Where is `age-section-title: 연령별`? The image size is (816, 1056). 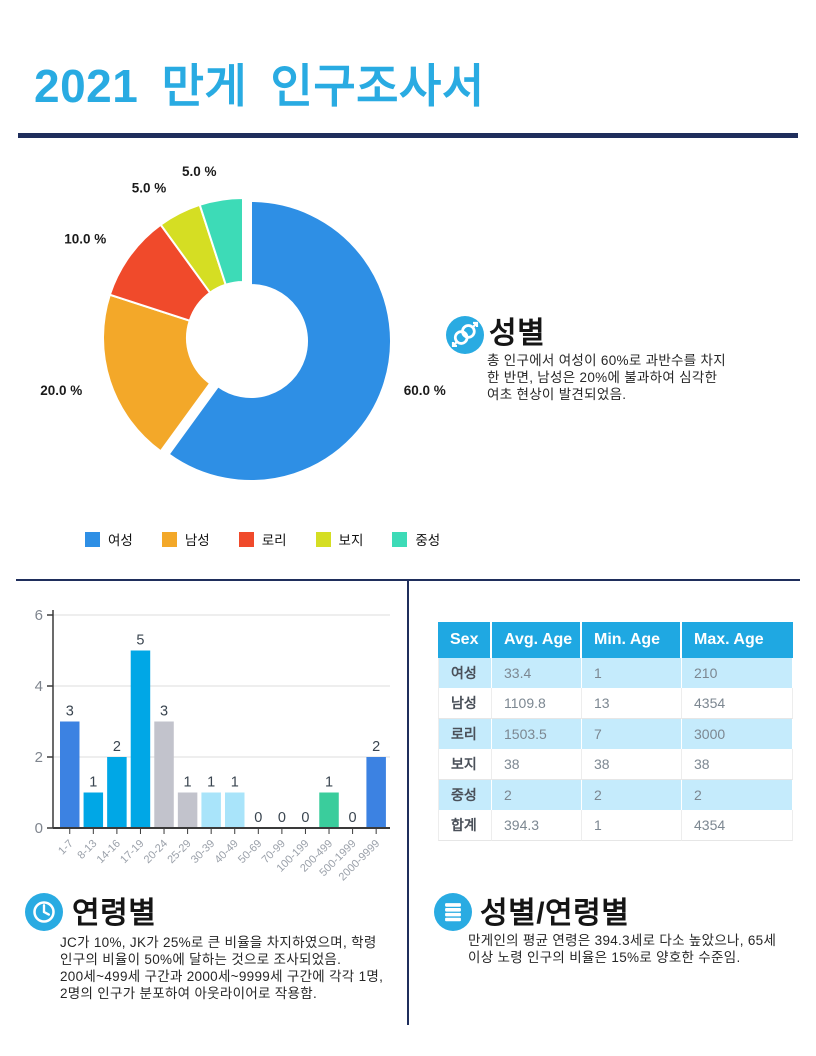 age-section-title: 연령별 is located at coordinates (114, 913).